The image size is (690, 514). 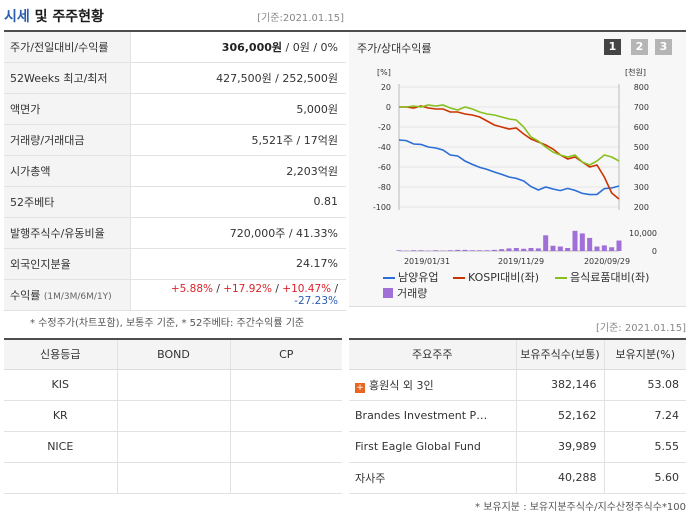 What do you see at coordinates (191, 288) in the screenshot?
I see `return-1m: +5.88%` at bounding box center [191, 288].